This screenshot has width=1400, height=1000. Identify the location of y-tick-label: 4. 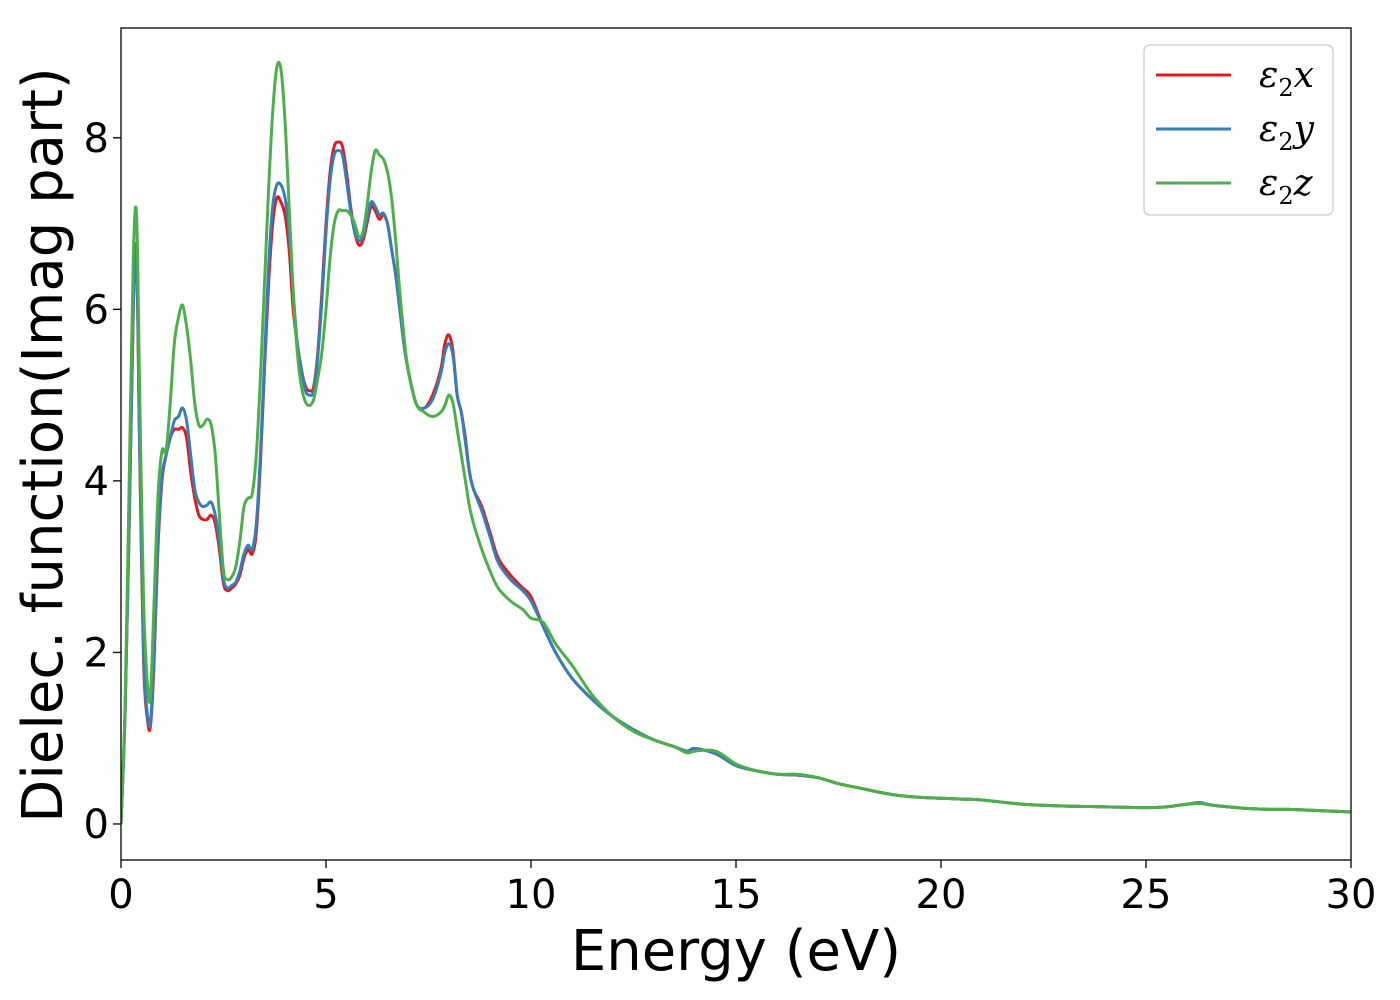
(96, 482).